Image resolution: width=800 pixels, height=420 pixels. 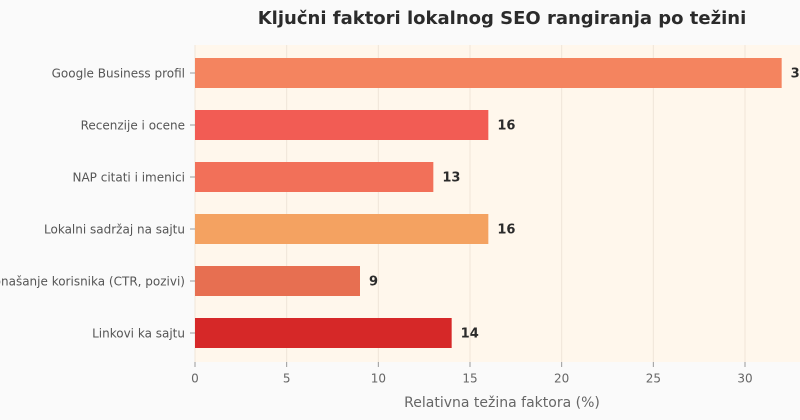 I want to click on y-tick-label: NAP citati i imenici, so click(x=128, y=178).